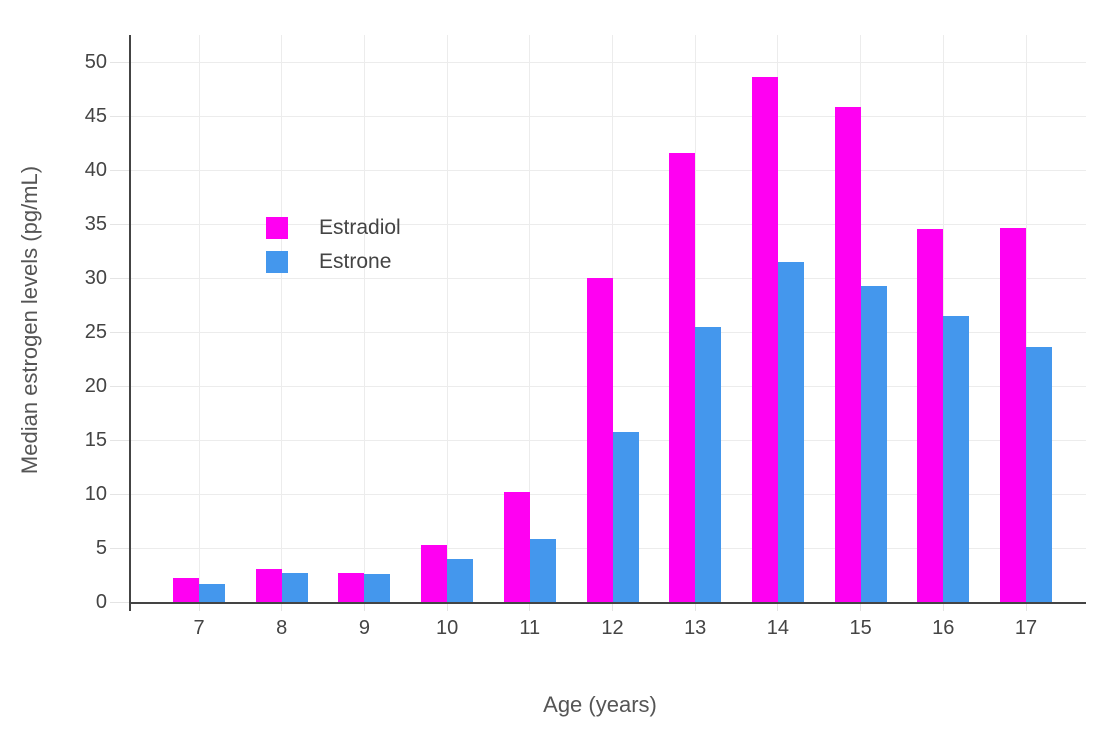  I want to click on y-tick-label: 25, so click(95, 332).